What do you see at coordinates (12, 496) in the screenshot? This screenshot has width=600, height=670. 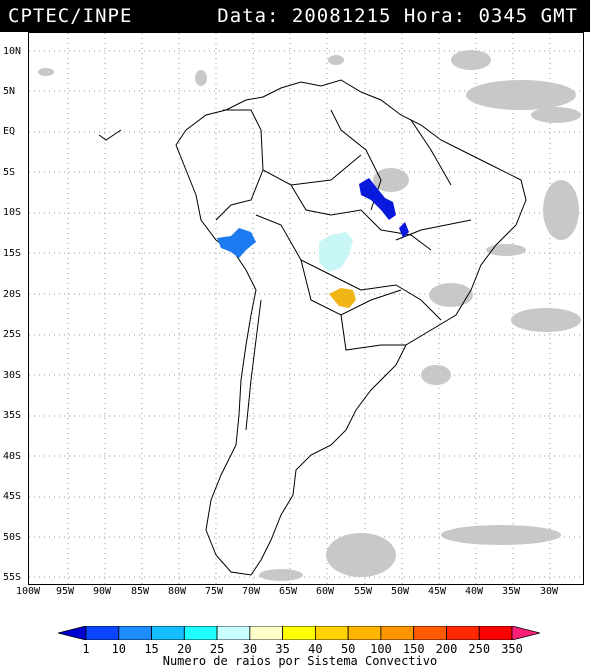 I see `lat-label: 45S` at bounding box center [12, 496].